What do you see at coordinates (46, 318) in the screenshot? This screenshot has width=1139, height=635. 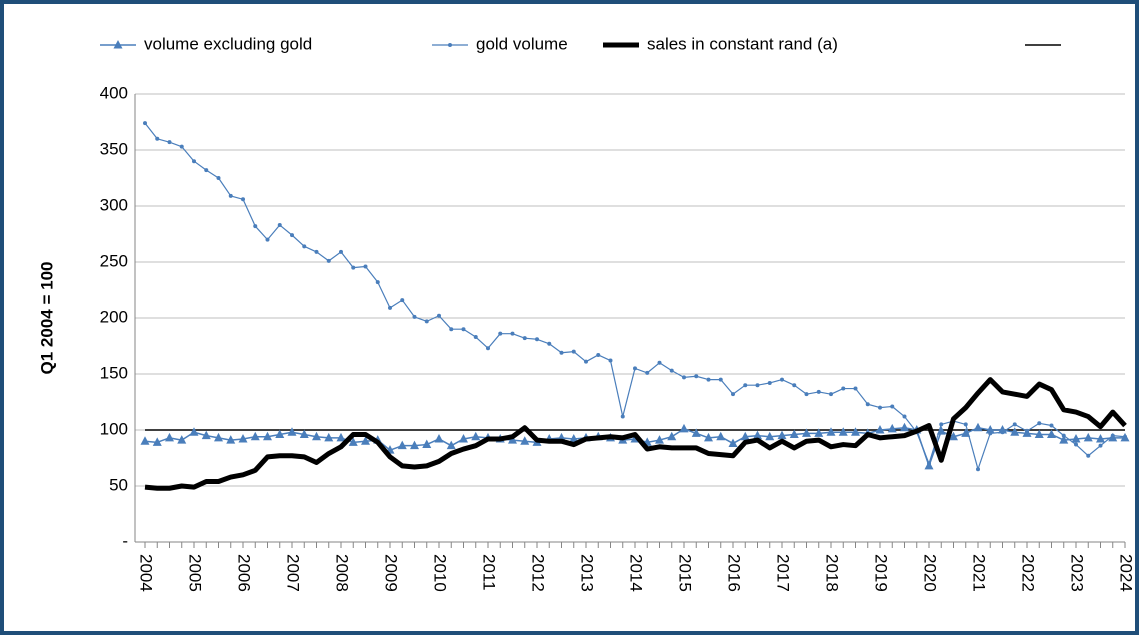 I see `y-axis-label: Q1 2004 = 100` at bounding box center [46, 318].